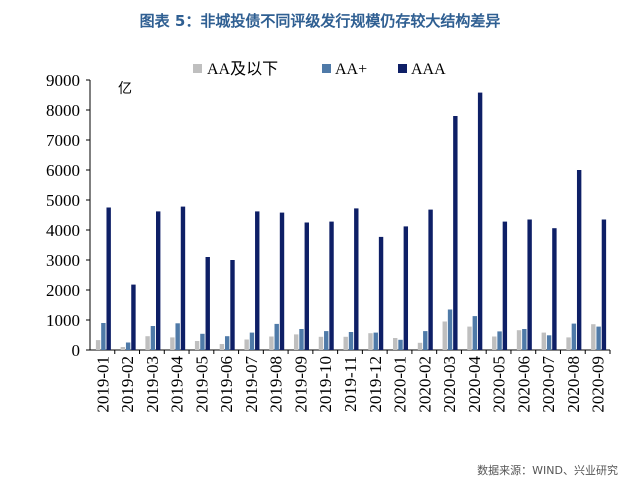  What do you see at coordinates (499, 384) in the screenshot?
I see `x-tick-label: 2020-05` at bounding box center [499, 384].